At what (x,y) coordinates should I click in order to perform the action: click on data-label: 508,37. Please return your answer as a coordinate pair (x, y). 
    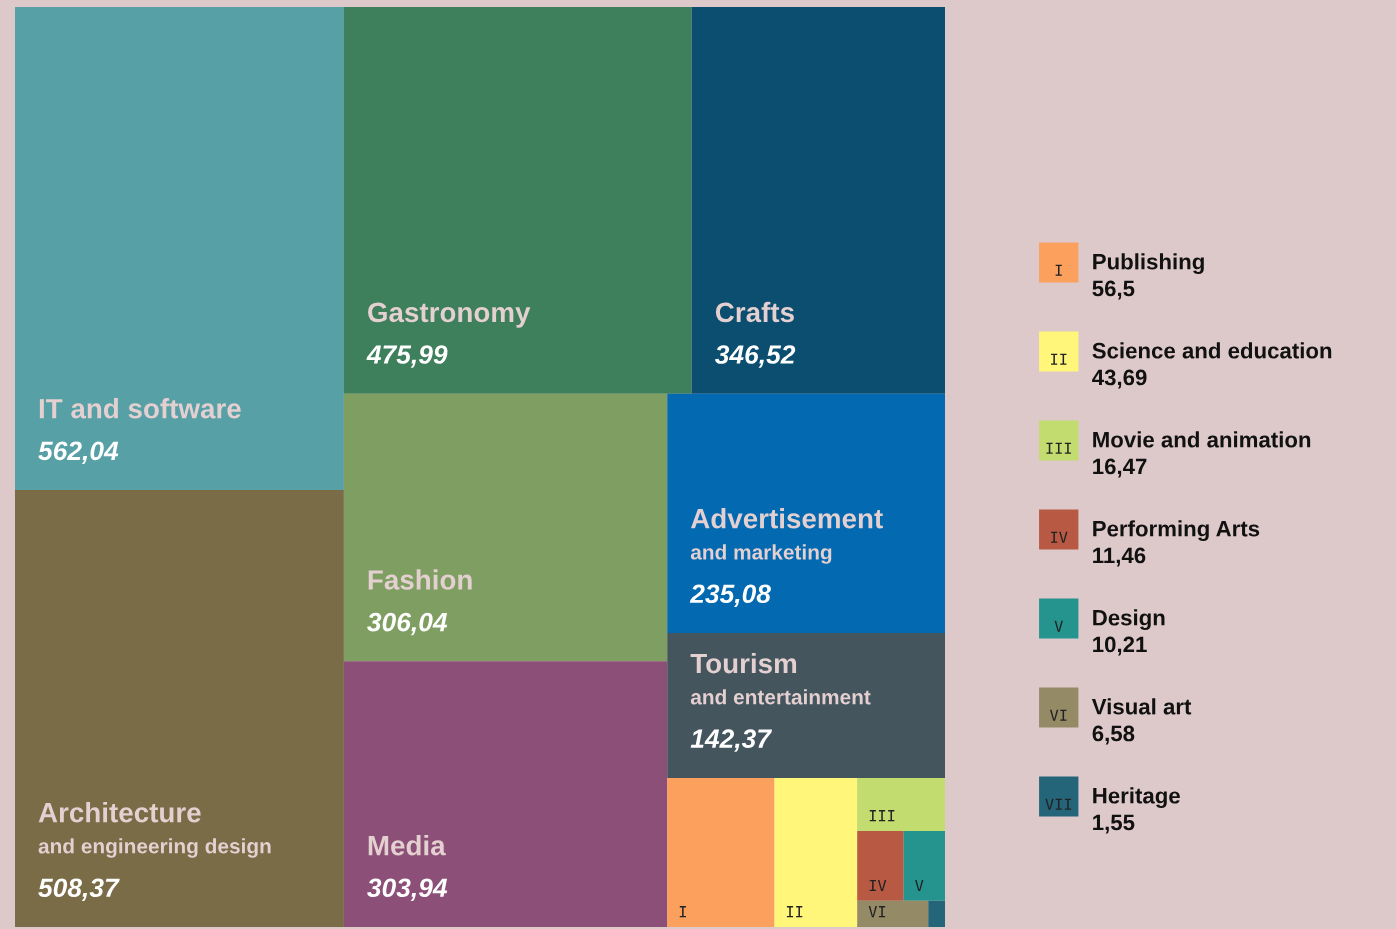
    Looking at the image, I should click on (79, 889).